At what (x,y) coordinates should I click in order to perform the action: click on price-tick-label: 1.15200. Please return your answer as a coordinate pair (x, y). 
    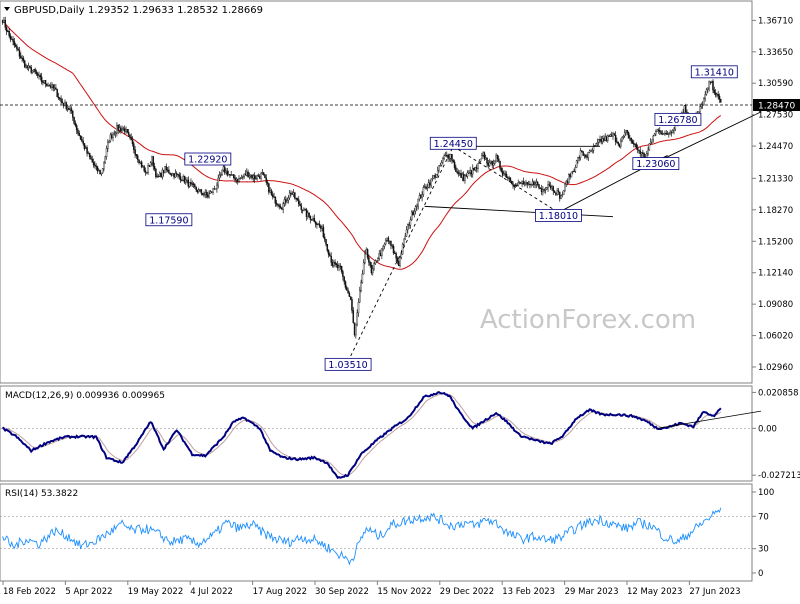
    Looking at the image, I should click on (775, 242).